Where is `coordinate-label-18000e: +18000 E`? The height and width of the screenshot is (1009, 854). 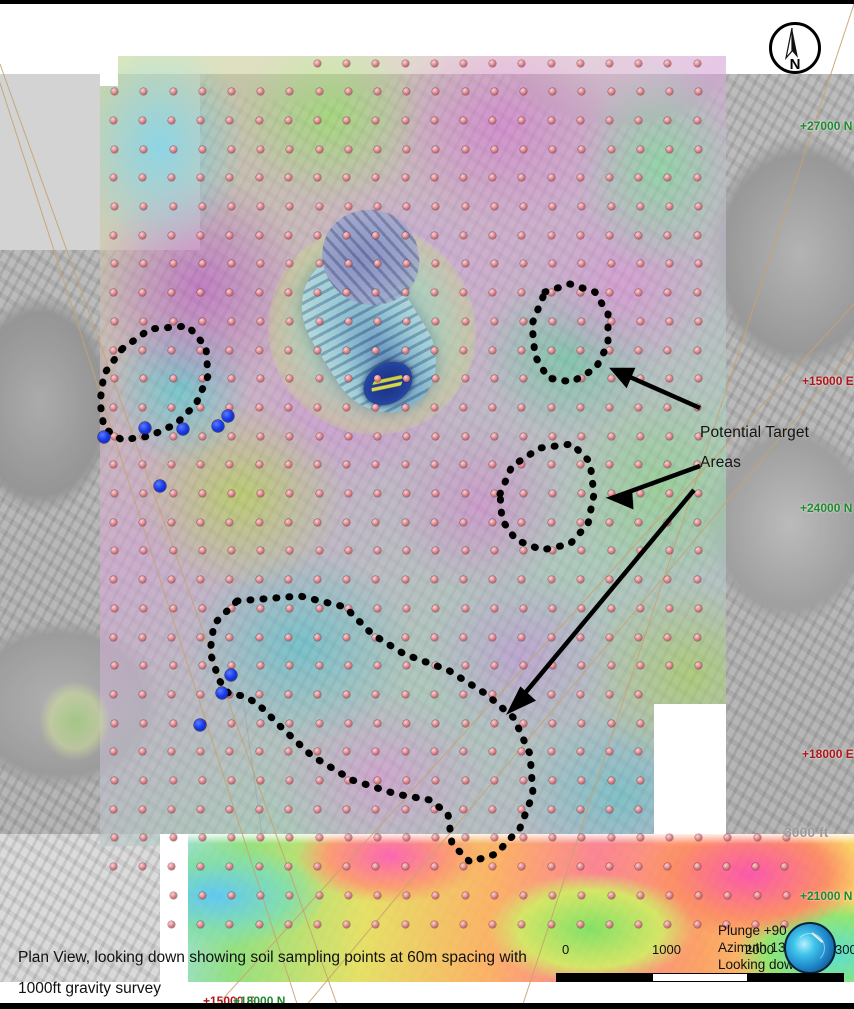 coordinate-label-18000e: +18000 E is located at coordinates (828, 754).